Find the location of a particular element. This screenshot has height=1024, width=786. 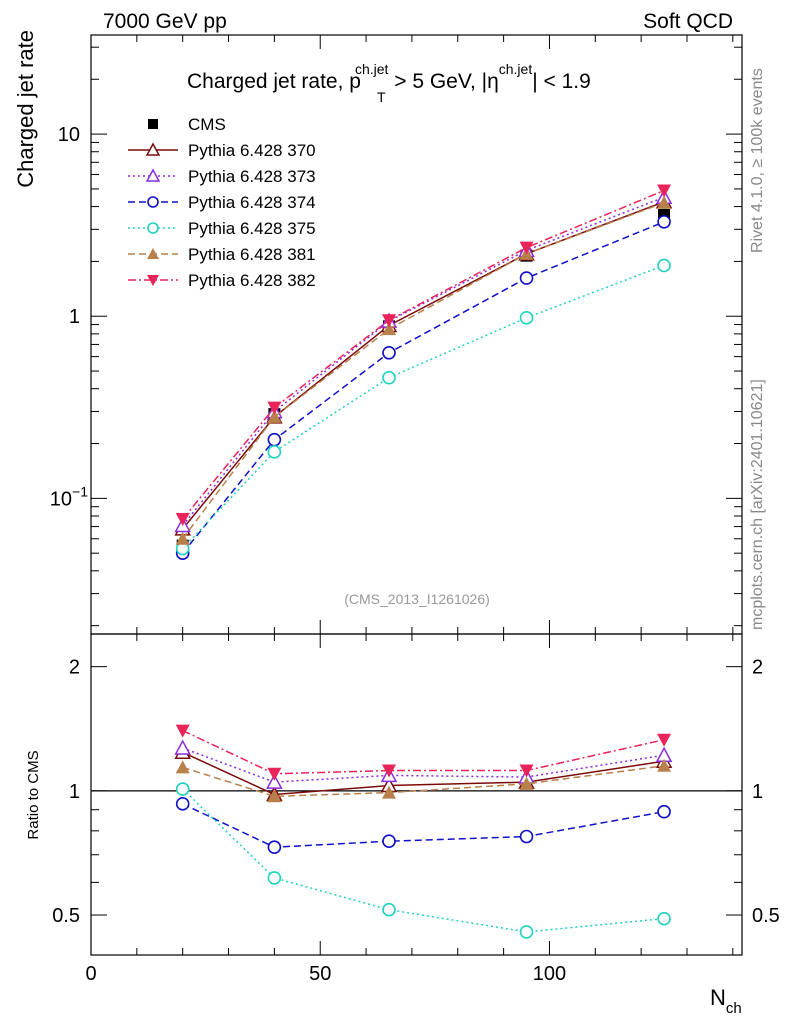

legend-entry-6: Pythia 6.428 382 is located at coordinates (252, 280).